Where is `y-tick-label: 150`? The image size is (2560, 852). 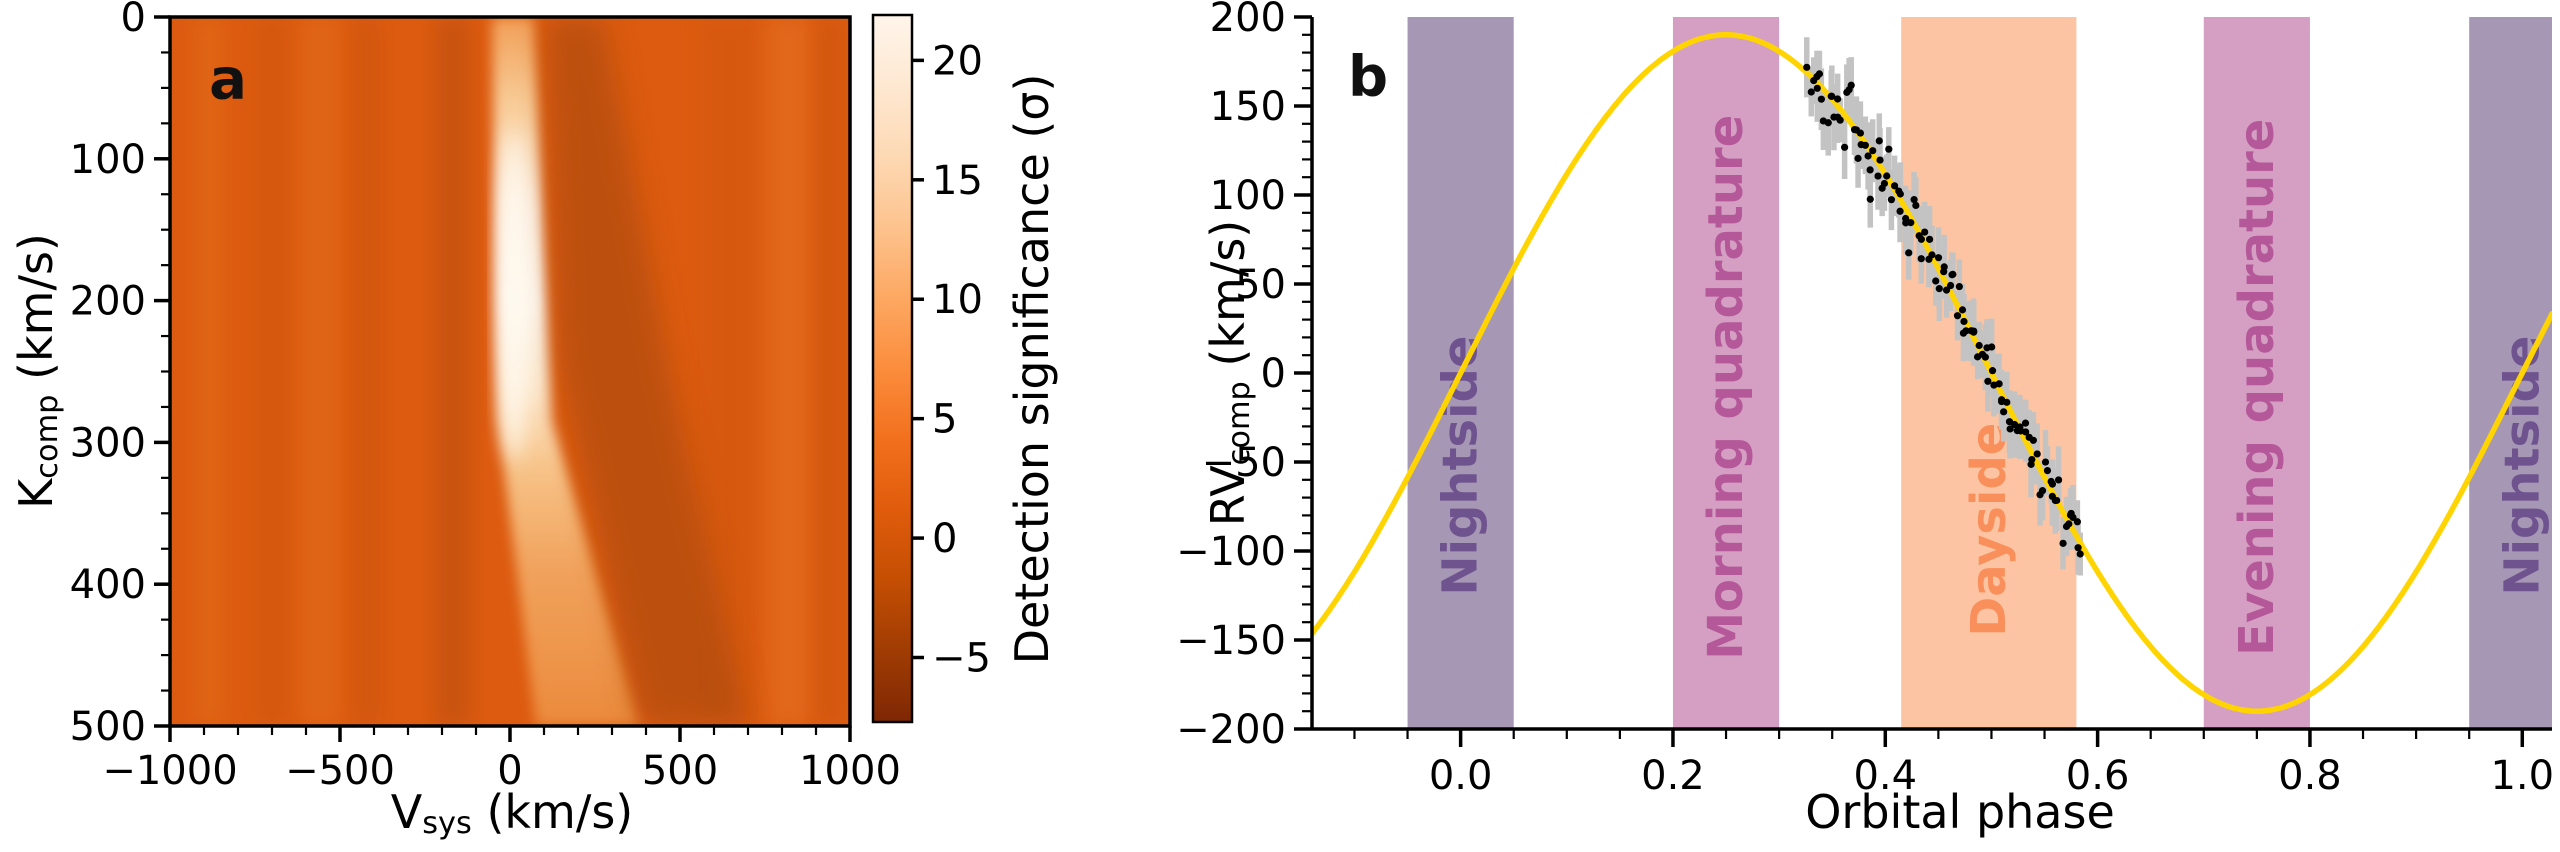 y-tick-label: 150 is located at coordinates (1248, 107).